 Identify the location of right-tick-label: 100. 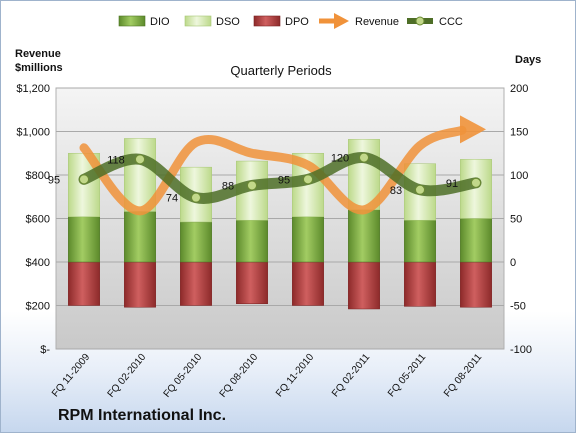
(519, 176).